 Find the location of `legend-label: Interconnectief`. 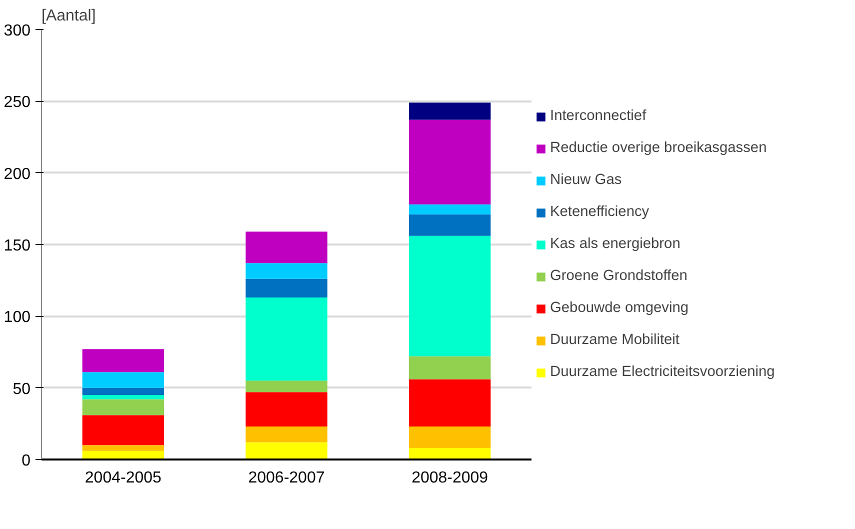

legend-label: Interconnectief is located at coordinates (598, 116).